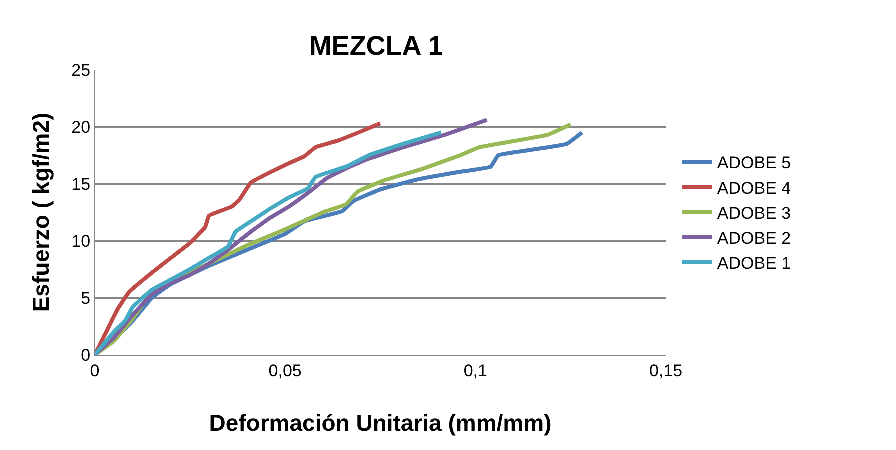  What do you see at coordinates (81, 241) in the screenshot?
I see `y-tick-label: 10` at bounding box center [81, 241].